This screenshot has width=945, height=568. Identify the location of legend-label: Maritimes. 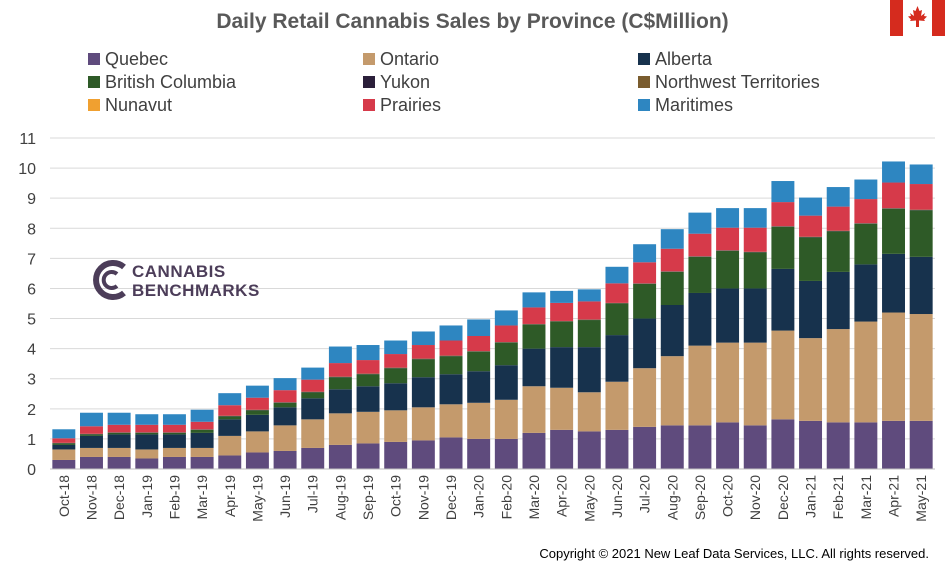
(694, 104).